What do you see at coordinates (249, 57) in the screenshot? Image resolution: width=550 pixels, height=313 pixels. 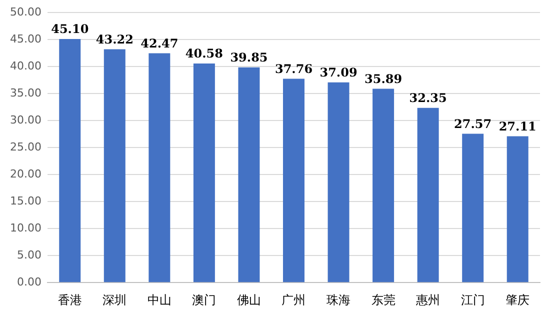 I see `data-label: 39.85` at bounding box center [249, 57].